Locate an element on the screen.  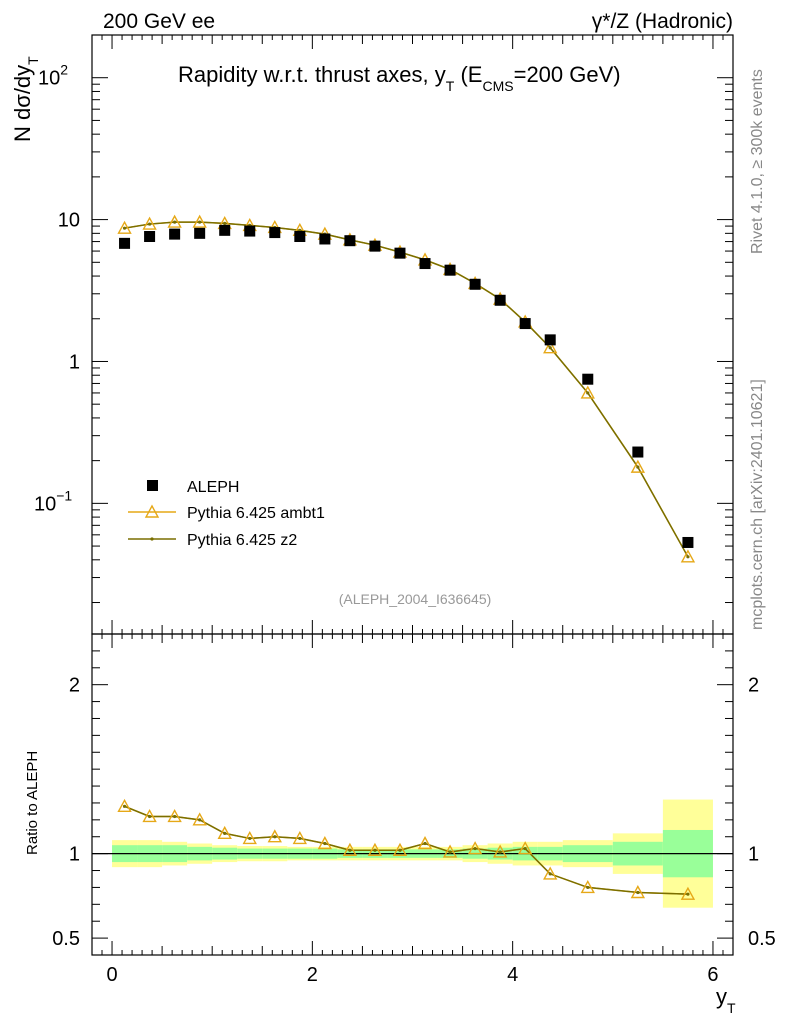
rivet-label: Rivet 4.1.0, ≥ 300k events is located at coordinates (757, 161).